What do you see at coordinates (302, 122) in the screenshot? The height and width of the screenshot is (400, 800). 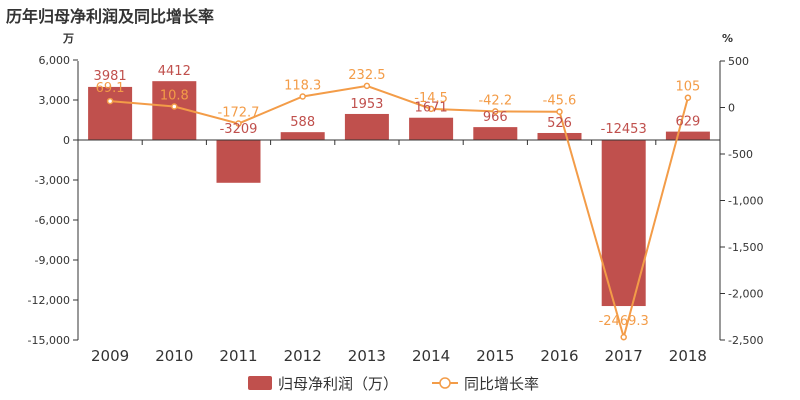 I see `bar-data-label: 588` at bounding box center [302, 122].